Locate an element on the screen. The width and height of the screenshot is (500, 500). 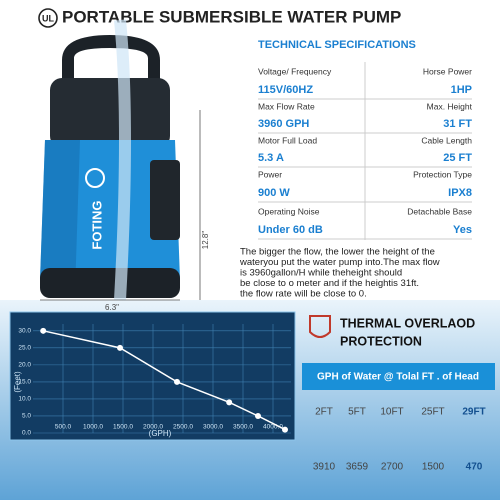
thermal-text: PROTECTION is located at coordinates (381, 341).